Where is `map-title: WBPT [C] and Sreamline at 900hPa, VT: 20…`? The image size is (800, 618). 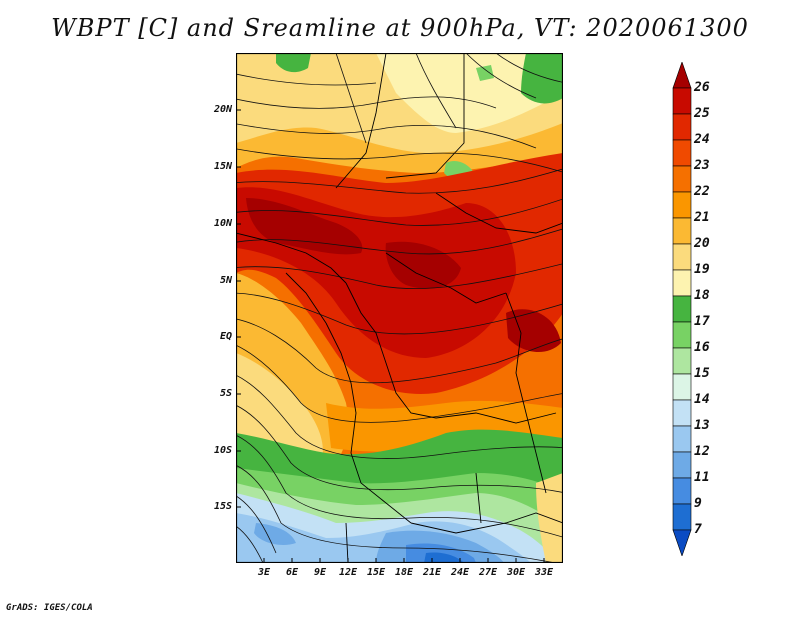 map-title: WBPT [C] and Sreamline at 900hPa, VT: 20… is located at coordinates (400, 28).